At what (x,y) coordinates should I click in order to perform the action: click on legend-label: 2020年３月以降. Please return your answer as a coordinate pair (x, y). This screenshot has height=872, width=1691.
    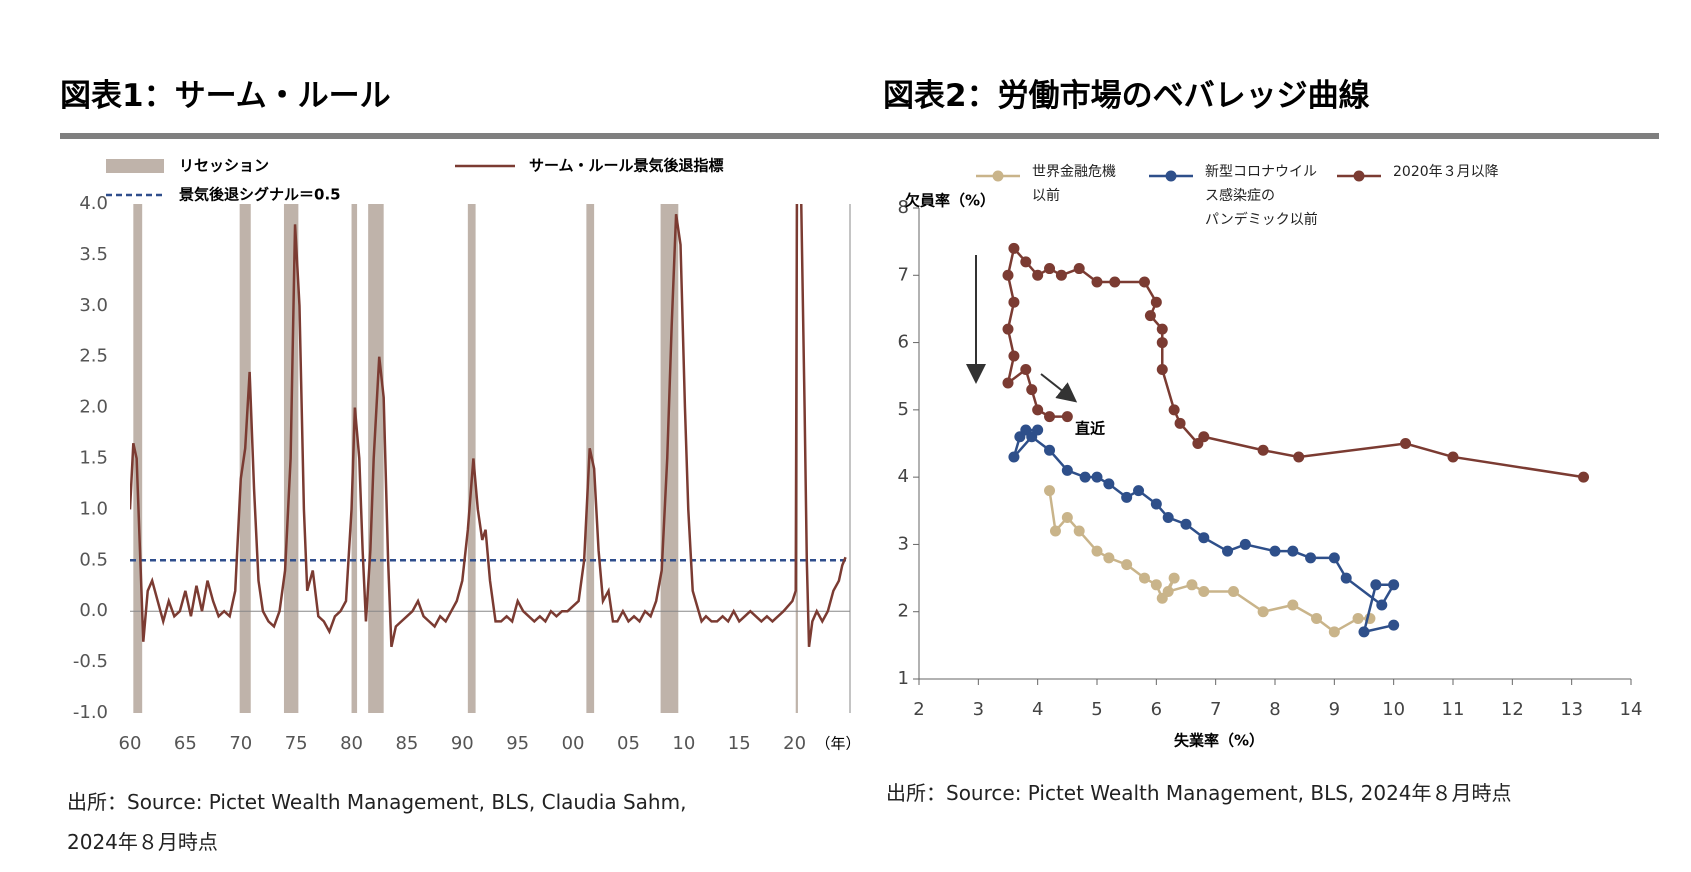
    Looking at the image, I should click on (1446, 172).